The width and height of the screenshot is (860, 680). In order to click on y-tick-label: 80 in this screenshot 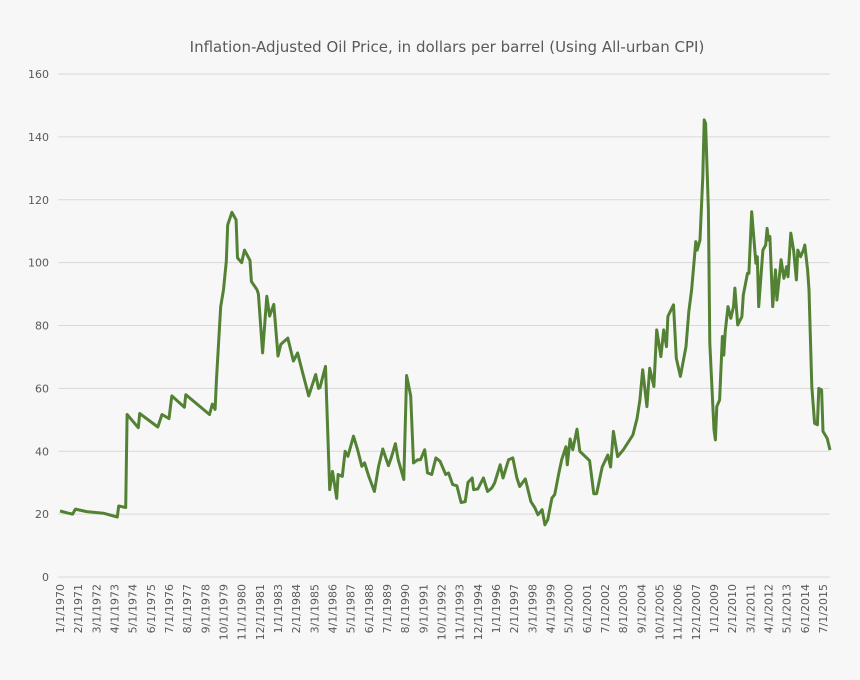, I will do `click(42, 326)`.